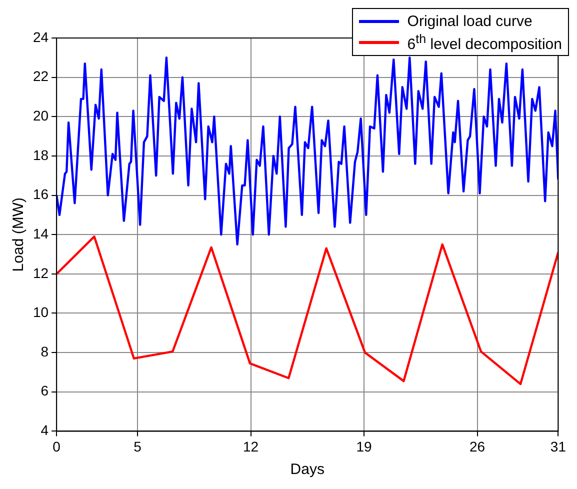 The height and width of the screenshot is (489, 577). What do you see at coordinates (250, 446) in the screenshot?
I see `x-tick-label: 12` at bounding box center [250, 446].